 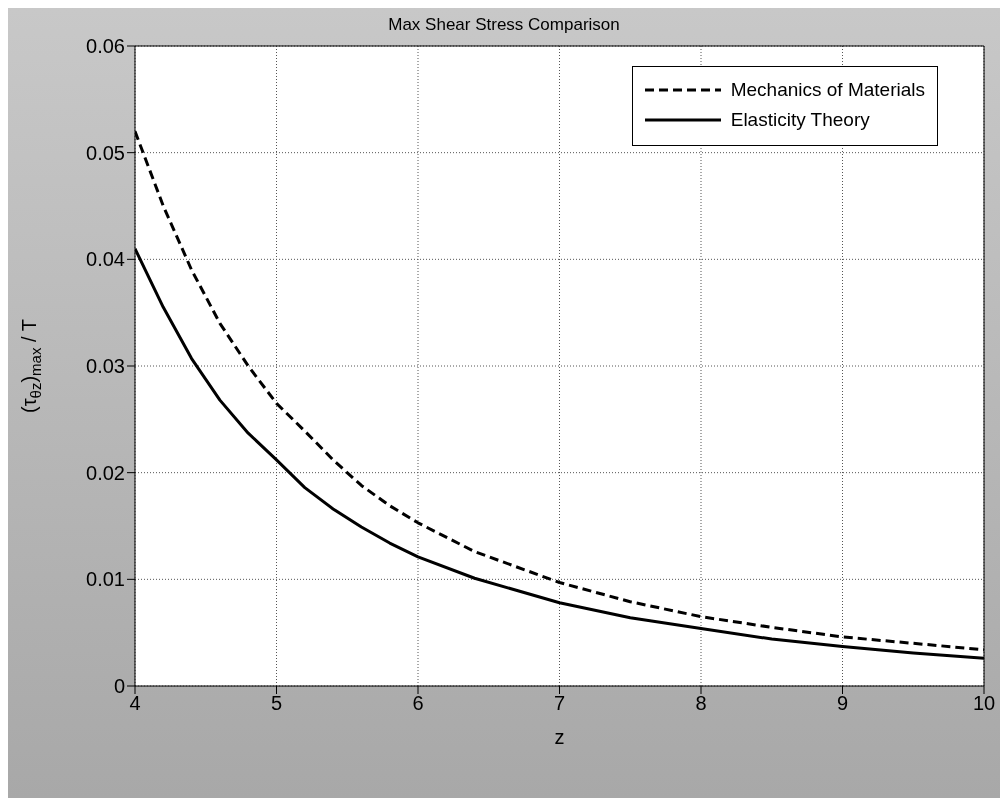 I want to click on x-axis-title: z, so click(x=559, y=737).